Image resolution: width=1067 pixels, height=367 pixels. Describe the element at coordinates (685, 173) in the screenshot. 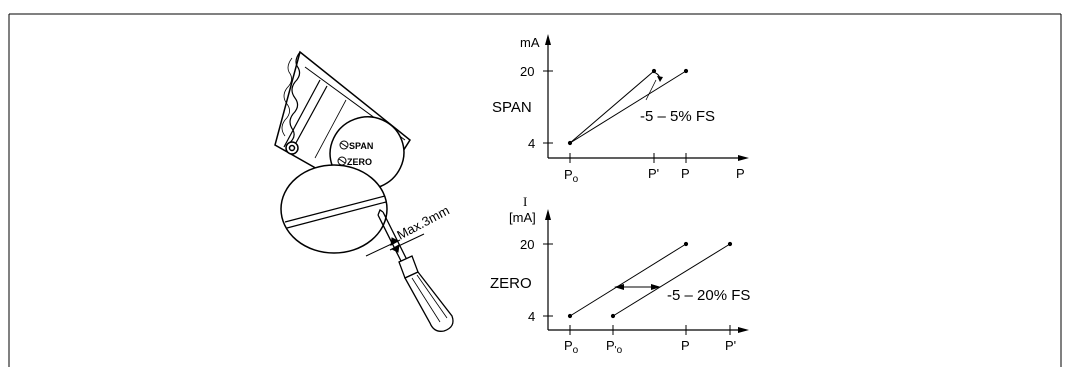

I see `span-x-tick-p: P` at that location.